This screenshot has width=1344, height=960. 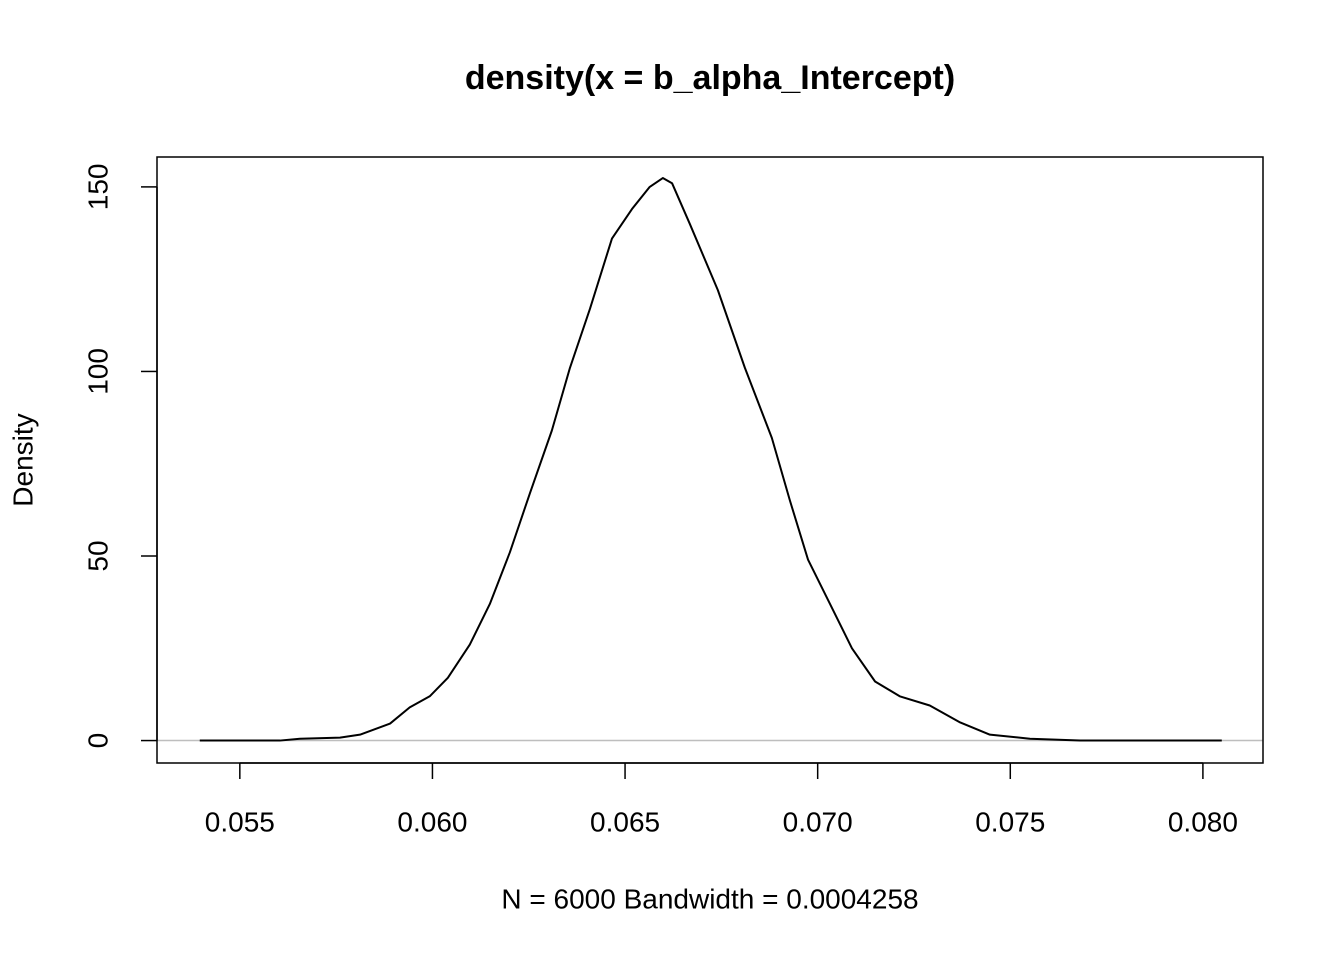 What do you see at coordinates (97, 187) in the screenshot?
I see `y-tick-label: 150` at bounding box center [97, 187].